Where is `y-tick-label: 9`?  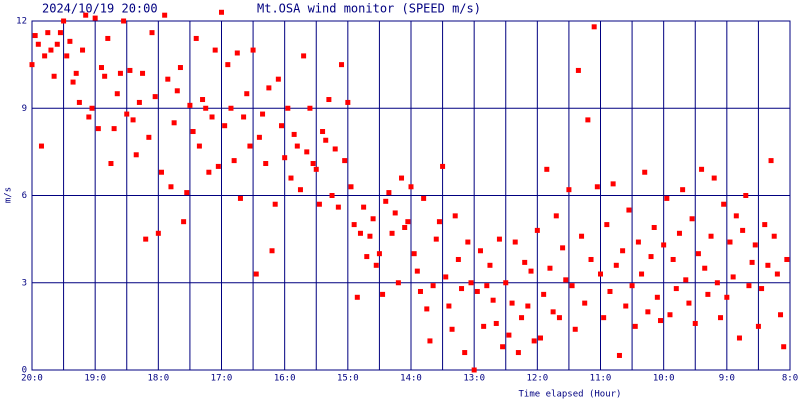 y-tick-label: 9 is located at coordinates (24, 109).